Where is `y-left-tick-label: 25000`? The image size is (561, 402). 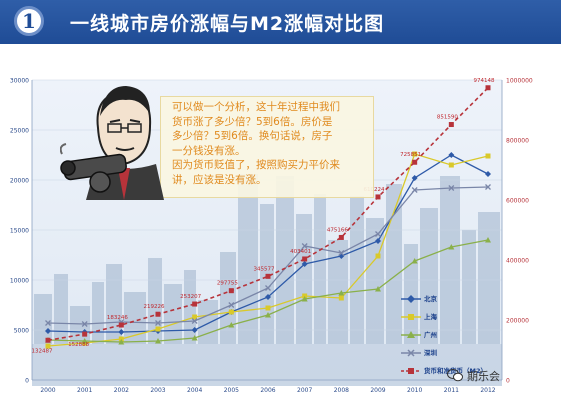
y-left-tick-label: 25000 is located at coordinates (19, 131).